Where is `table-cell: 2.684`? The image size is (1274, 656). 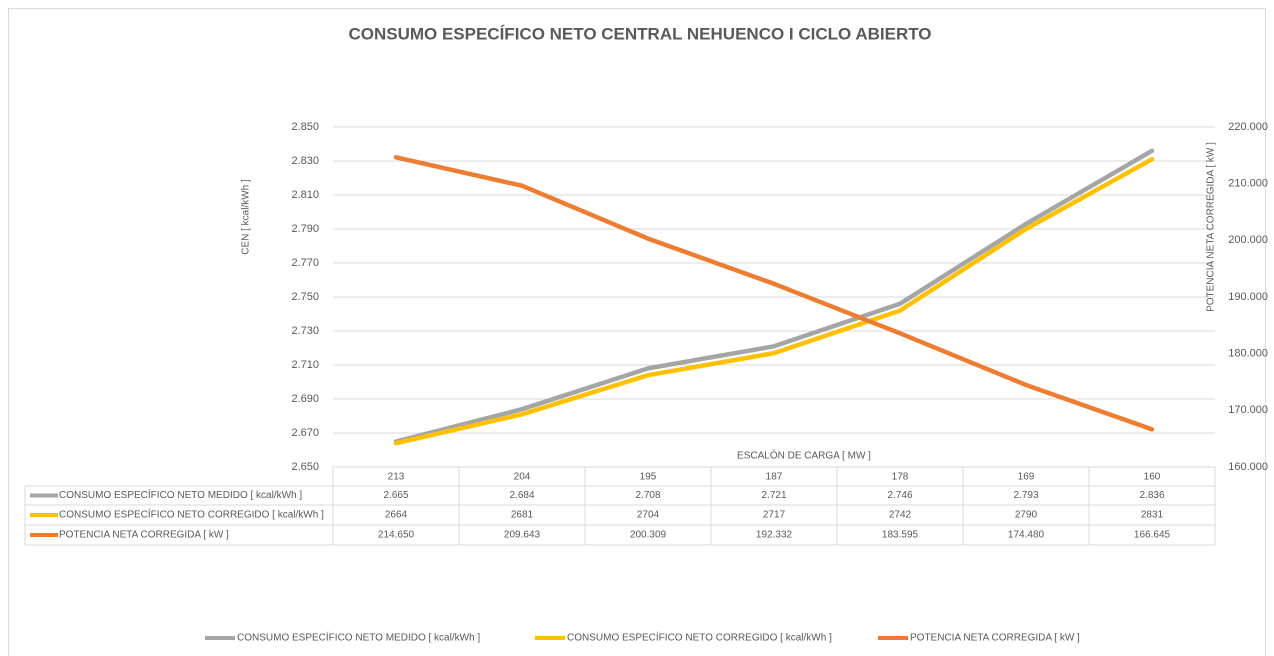 table-cell: 2.684 is located at coordinates (521, 495).